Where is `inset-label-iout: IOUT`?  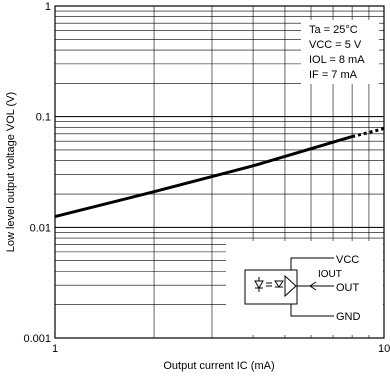 inset-label-iout: IOUT is located at coordinates (330, 274).